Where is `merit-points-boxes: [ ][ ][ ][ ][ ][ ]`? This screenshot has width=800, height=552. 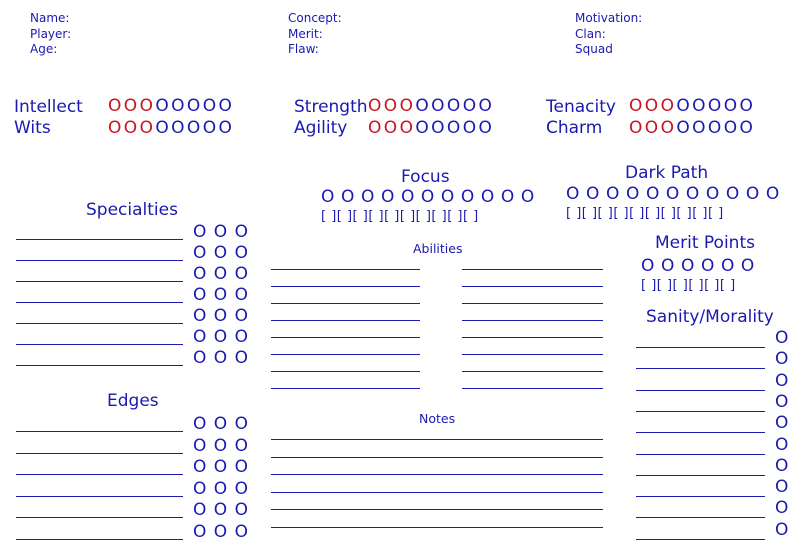 merit-points-boxes: [ ][ ][ ][ ][ ][ ] is located at coordinates (688, 285).